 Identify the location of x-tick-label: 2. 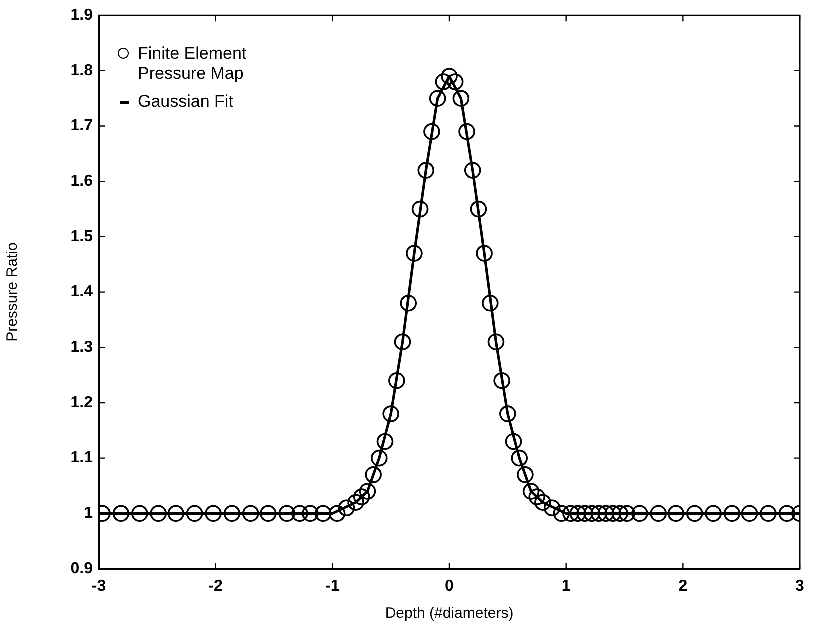
(683, 587).